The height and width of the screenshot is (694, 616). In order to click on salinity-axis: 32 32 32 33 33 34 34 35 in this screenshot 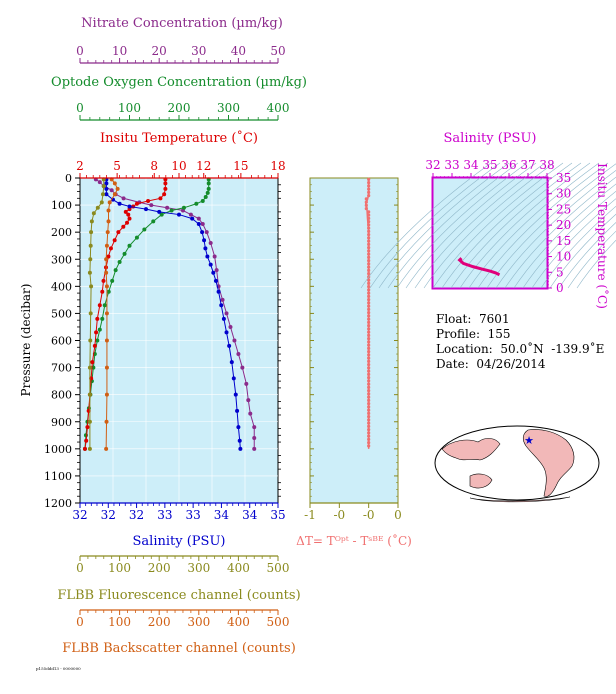, I will do `click(179, 512)`.